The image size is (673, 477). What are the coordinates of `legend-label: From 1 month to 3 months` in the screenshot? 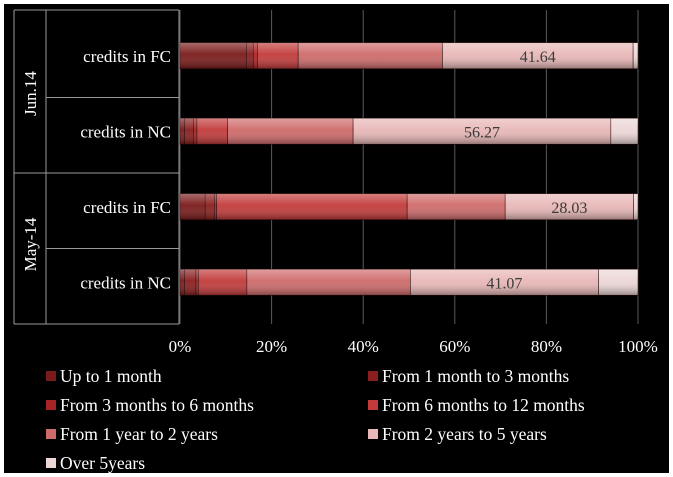 It's located at (476, 375).